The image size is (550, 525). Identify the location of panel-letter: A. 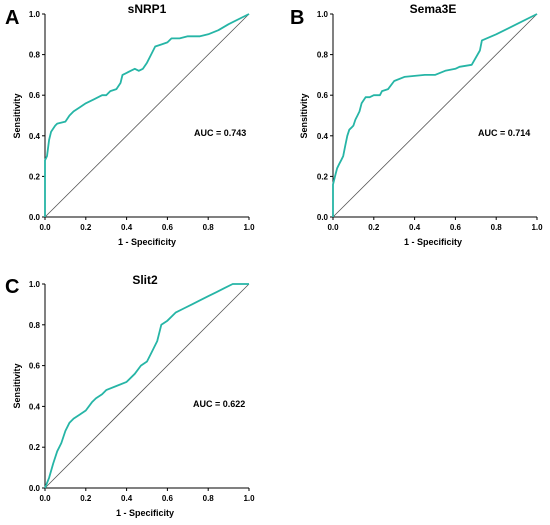
(12, 18).